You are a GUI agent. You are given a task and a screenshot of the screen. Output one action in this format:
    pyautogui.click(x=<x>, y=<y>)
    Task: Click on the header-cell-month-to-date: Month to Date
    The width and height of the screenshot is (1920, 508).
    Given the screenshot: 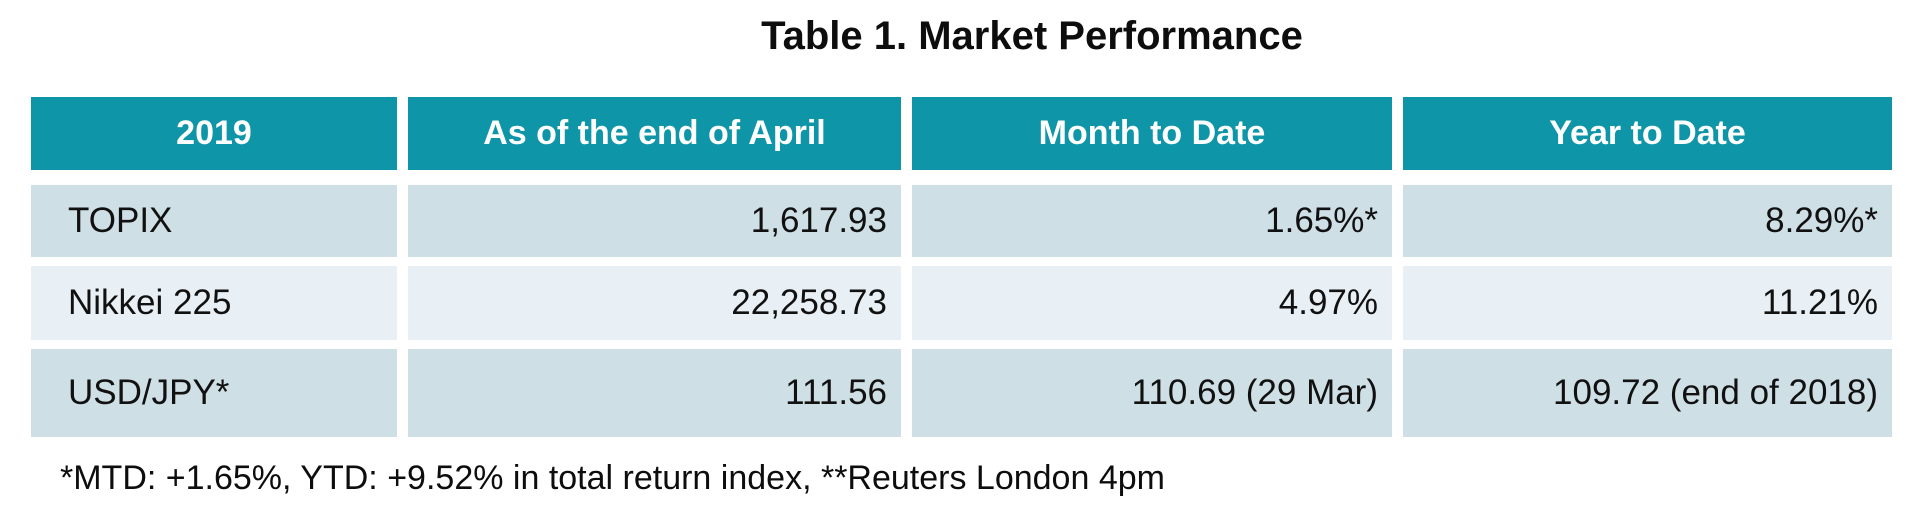 What is the action you would take?
    pyautogui.click(x=1152, y=133)
    